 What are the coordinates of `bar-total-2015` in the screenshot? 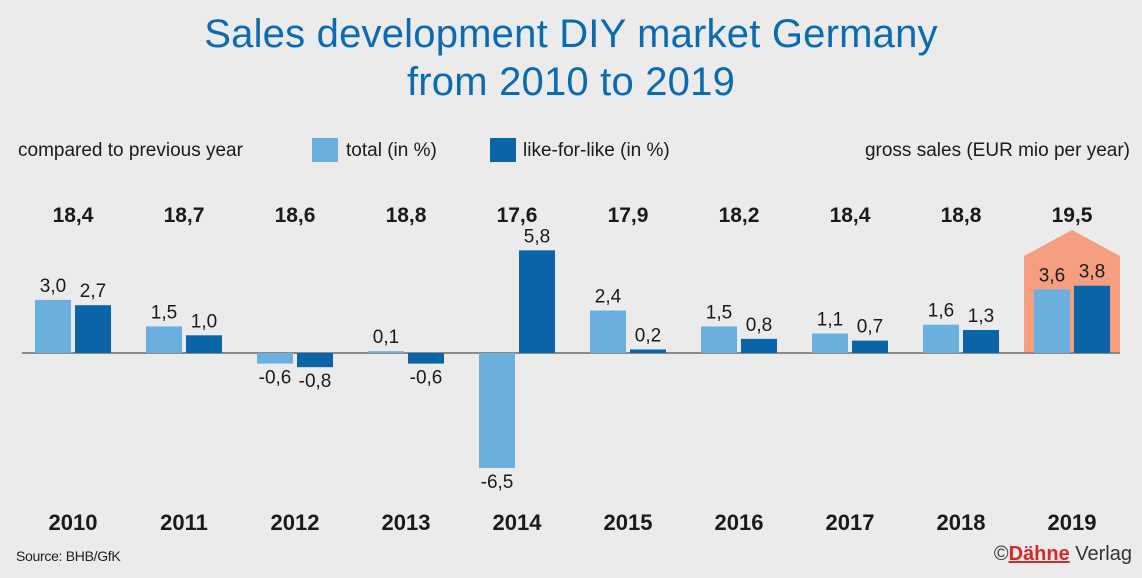 It's located at (608, 331).